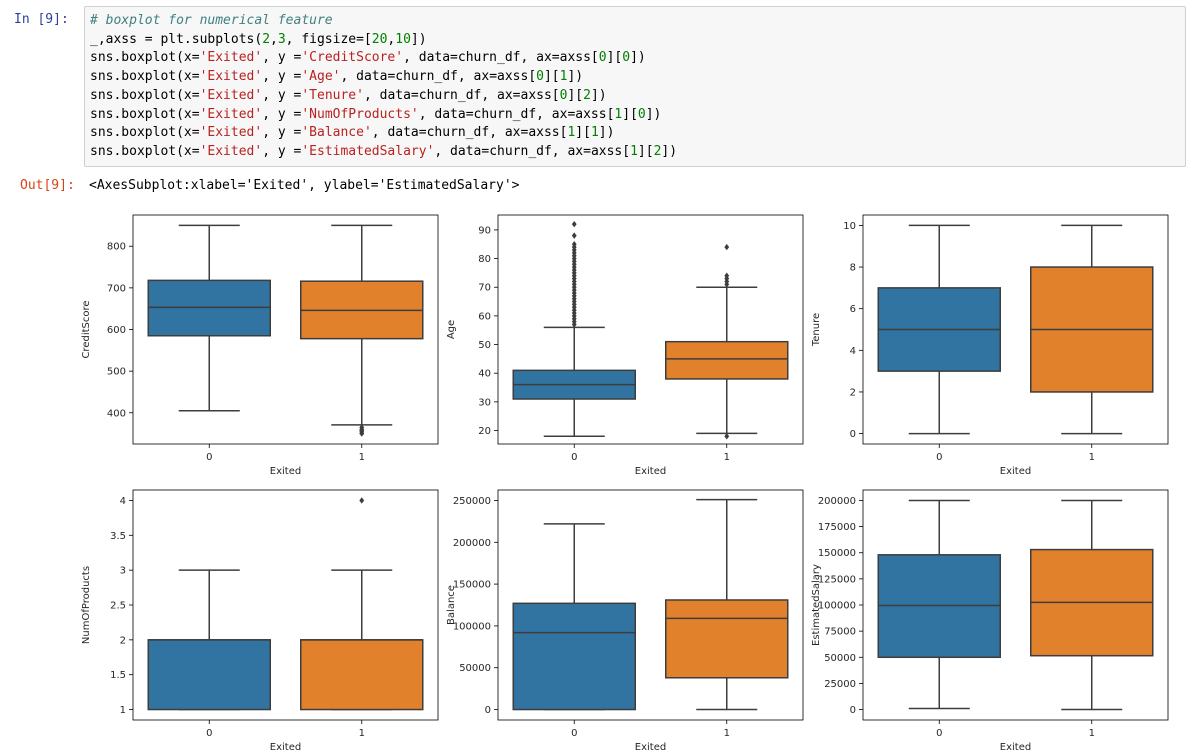  What do you see at coordinates (47, 185) in the screenshot?
I see `output-prompt: Out[9]:` at bounding box center [47, 185].